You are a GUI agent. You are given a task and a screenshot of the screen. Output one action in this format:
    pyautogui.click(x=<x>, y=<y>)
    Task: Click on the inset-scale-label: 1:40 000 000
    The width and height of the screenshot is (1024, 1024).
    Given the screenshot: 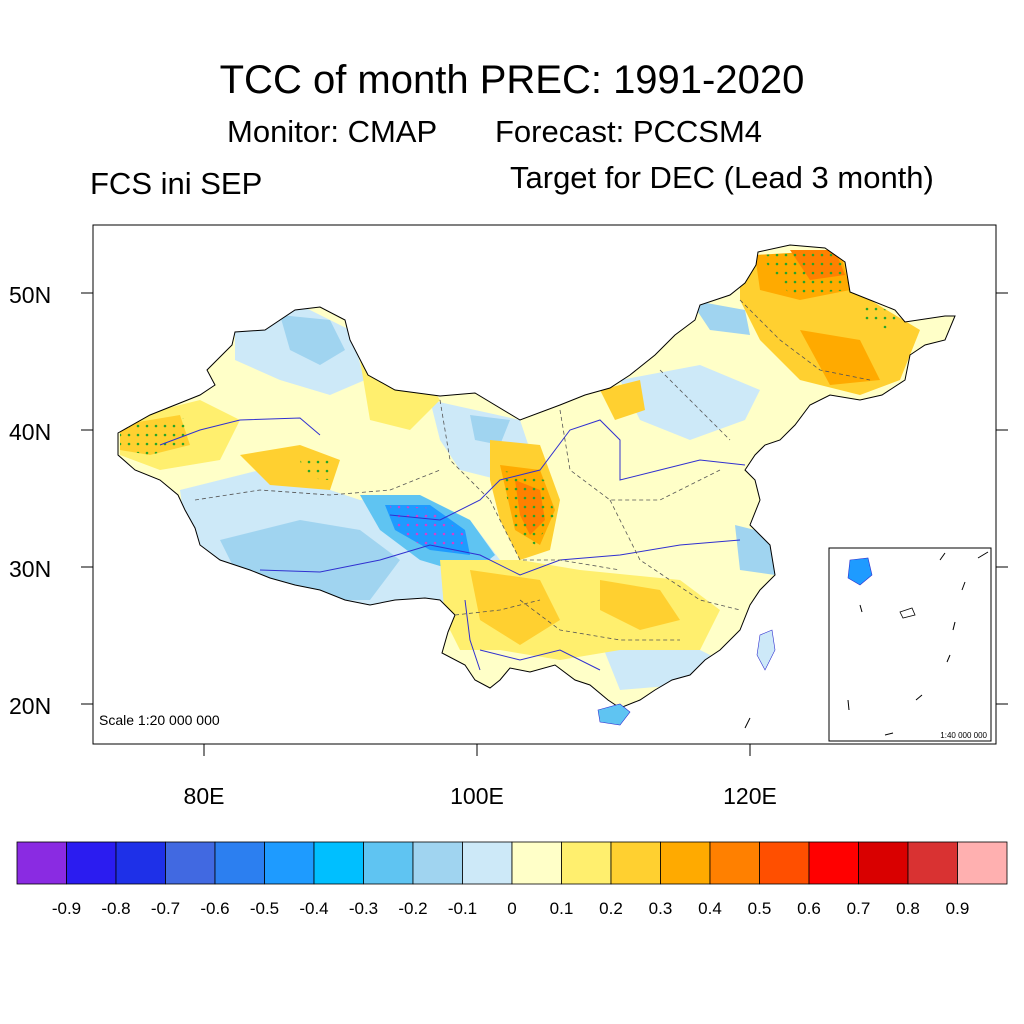 What is the action you would take?
    pyautogui.click(x=963, y=735)
    